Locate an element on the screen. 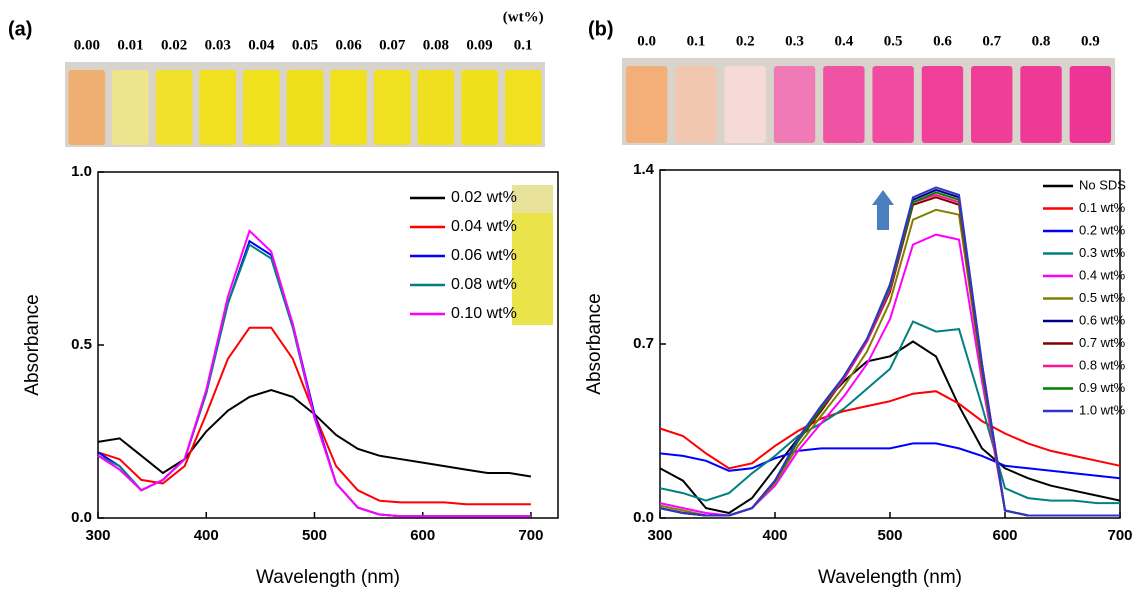  legend-label: 0.7 wt% is located at coordinates (1102, 342).